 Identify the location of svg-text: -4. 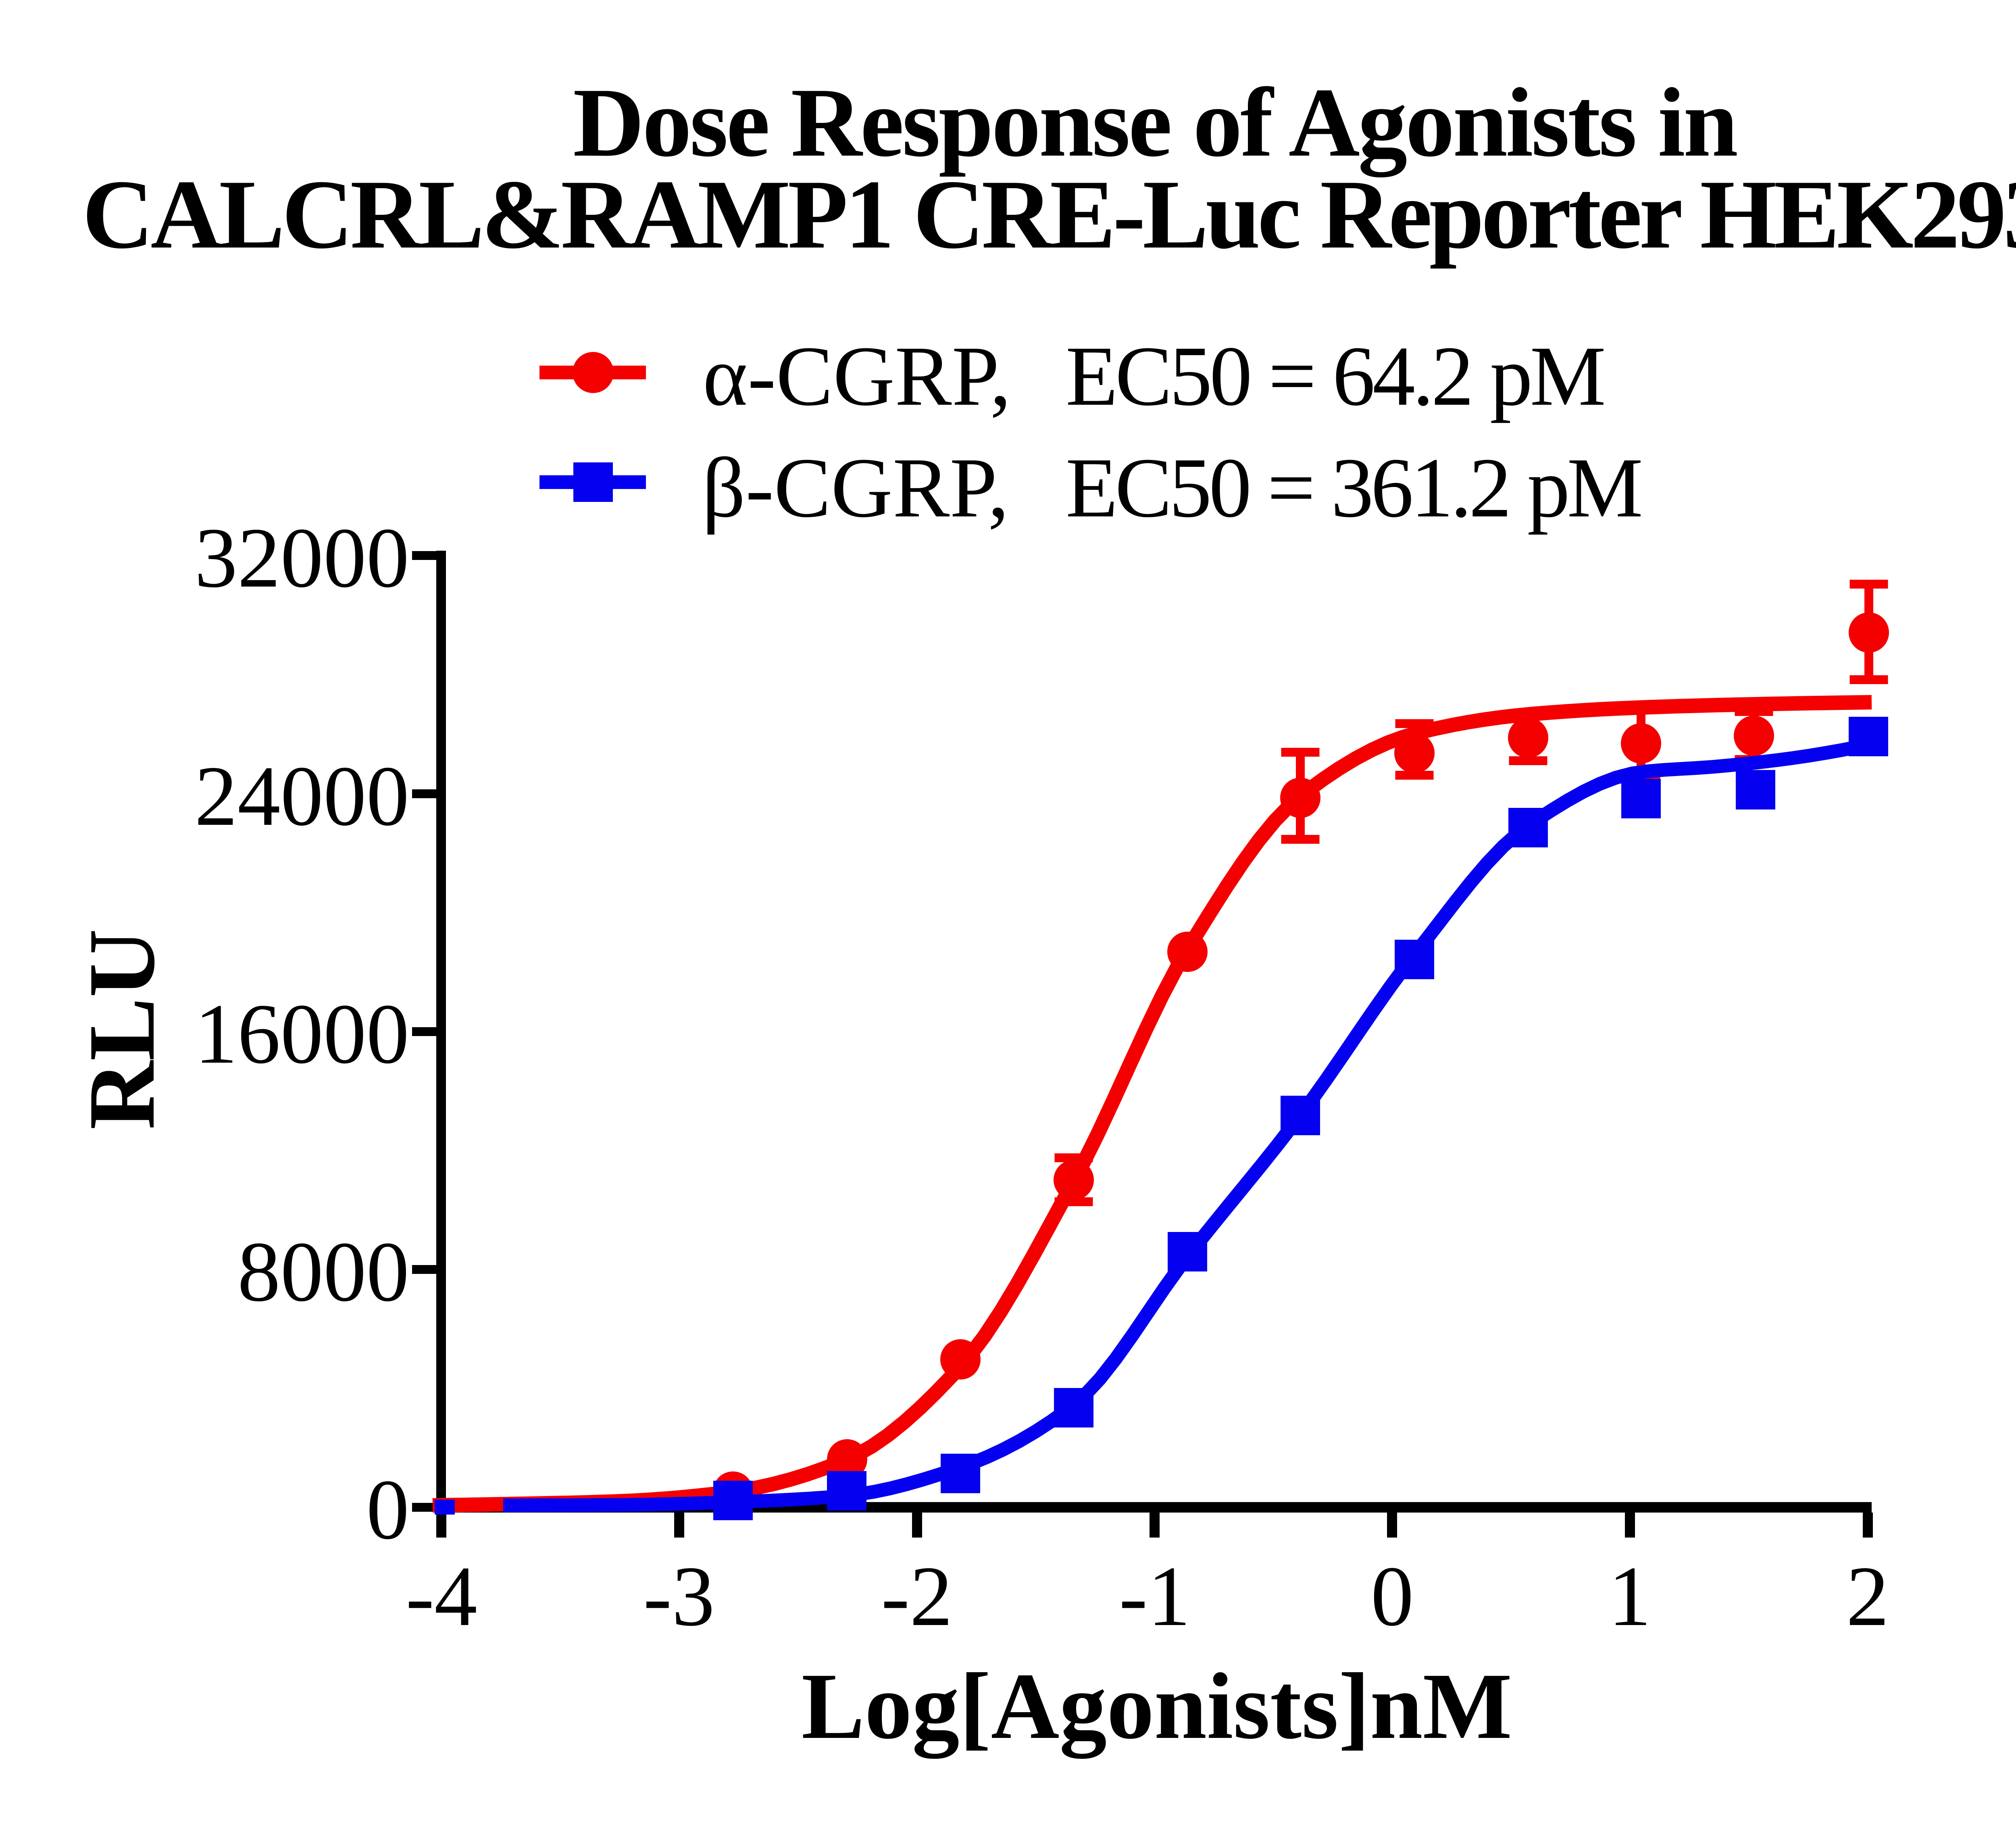
(442, 1596).